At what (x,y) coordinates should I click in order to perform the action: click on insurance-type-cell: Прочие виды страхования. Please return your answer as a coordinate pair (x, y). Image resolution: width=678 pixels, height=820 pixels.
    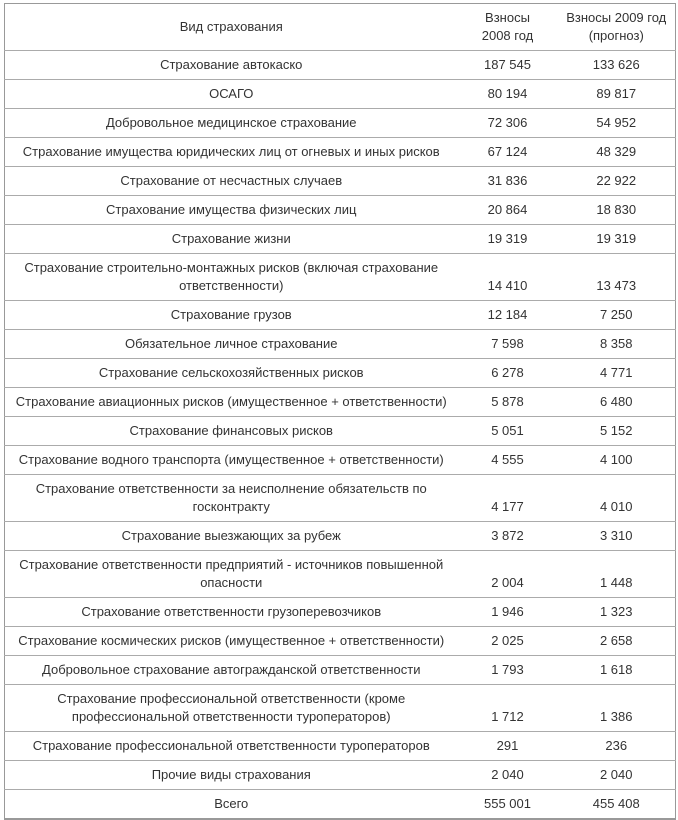
    Looking at the image, I should click on (231, 774).